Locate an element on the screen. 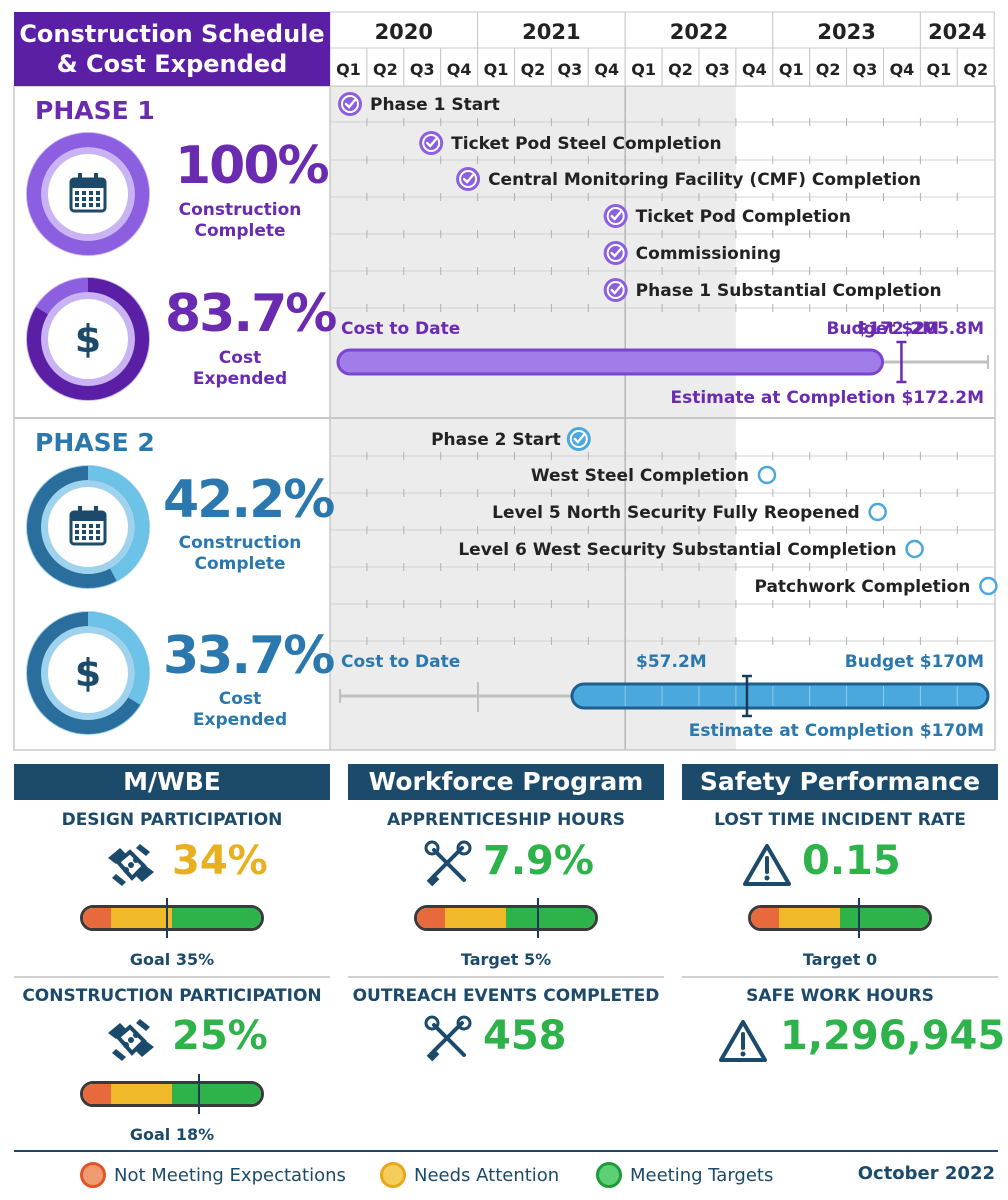  year-label-2020: 2020 is located at coordinates (404, 32).